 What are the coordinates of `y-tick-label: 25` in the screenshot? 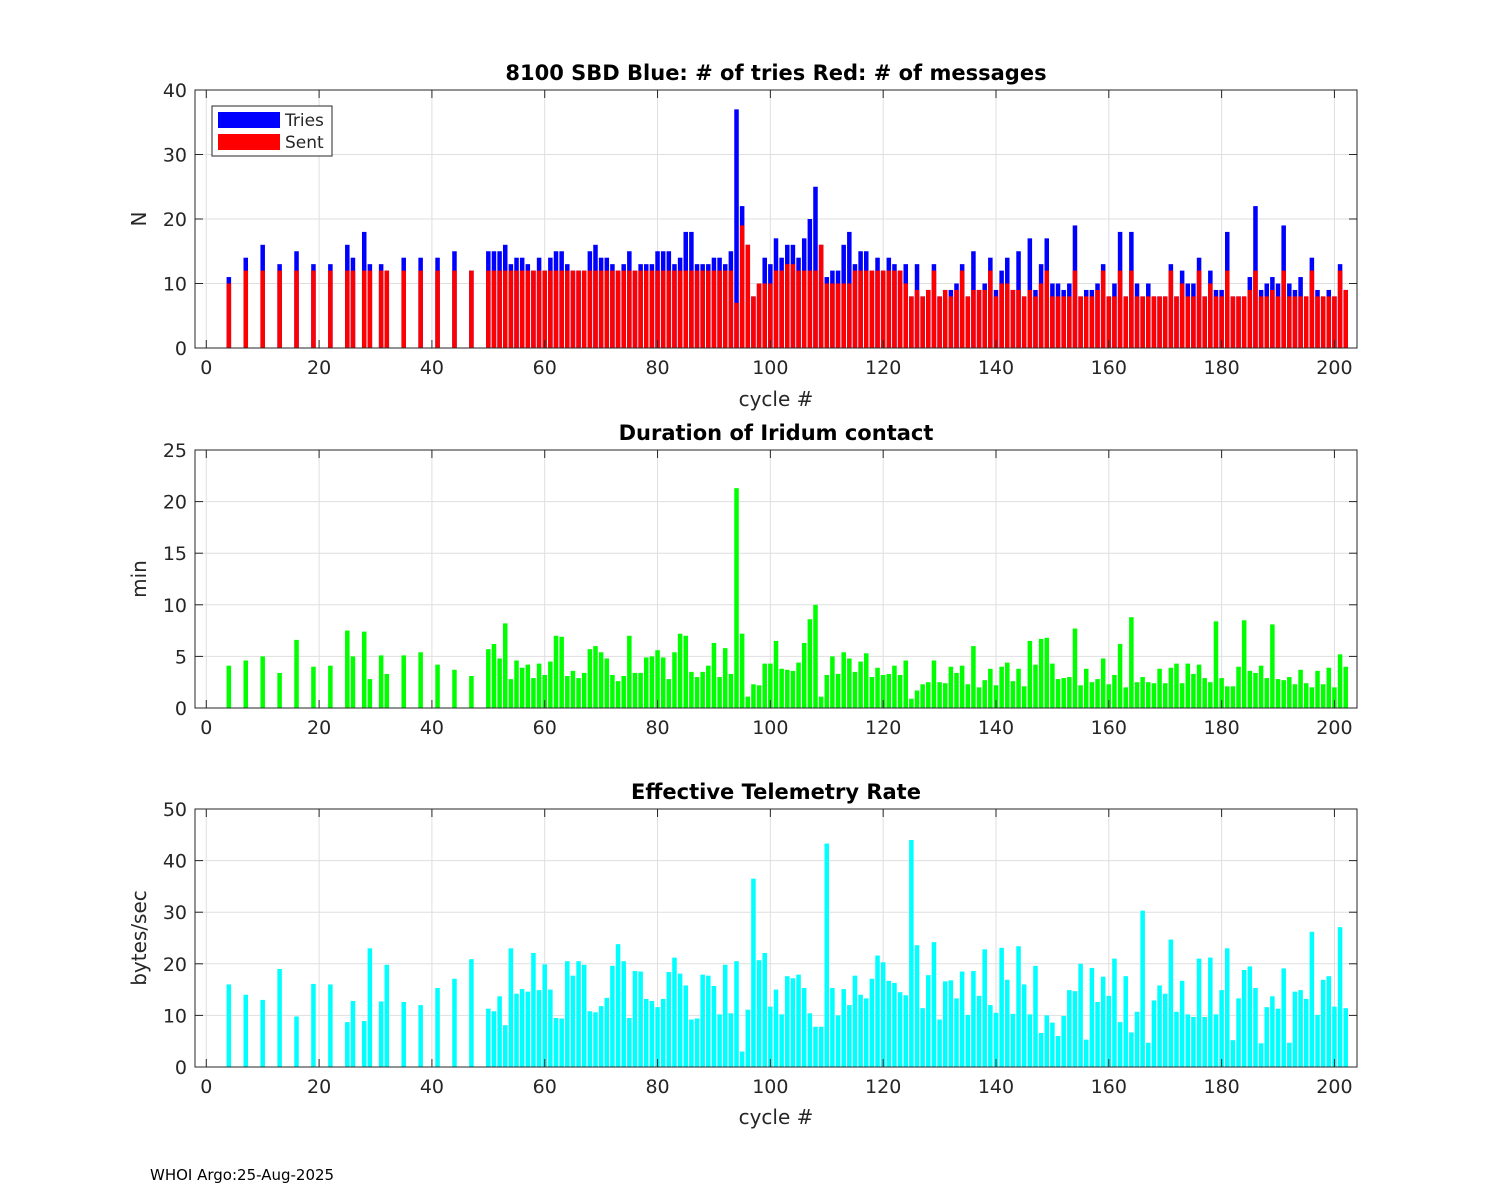 It's located at (175, 451).